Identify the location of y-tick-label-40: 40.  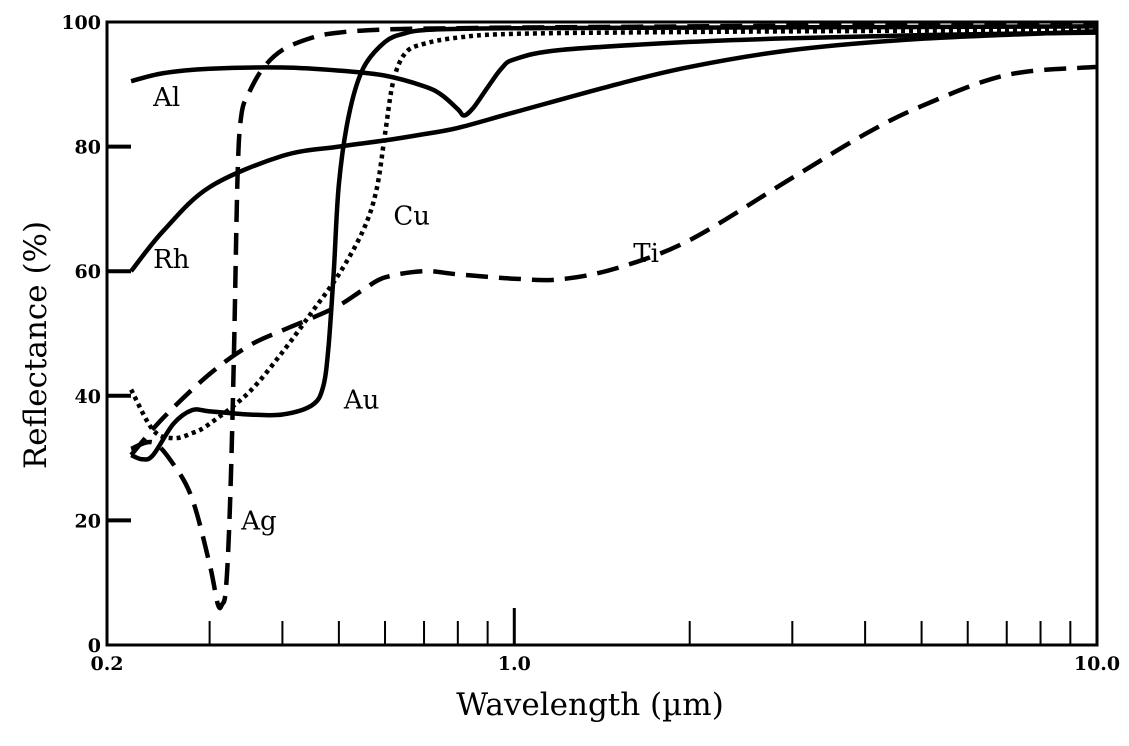
(88, 397).